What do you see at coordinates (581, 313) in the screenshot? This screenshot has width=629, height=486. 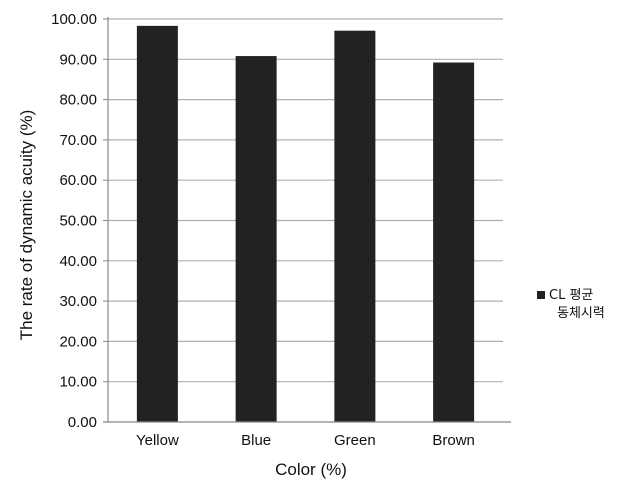 I see `legend-label-line-2: 동체시력` at bounding box center [581, 313].